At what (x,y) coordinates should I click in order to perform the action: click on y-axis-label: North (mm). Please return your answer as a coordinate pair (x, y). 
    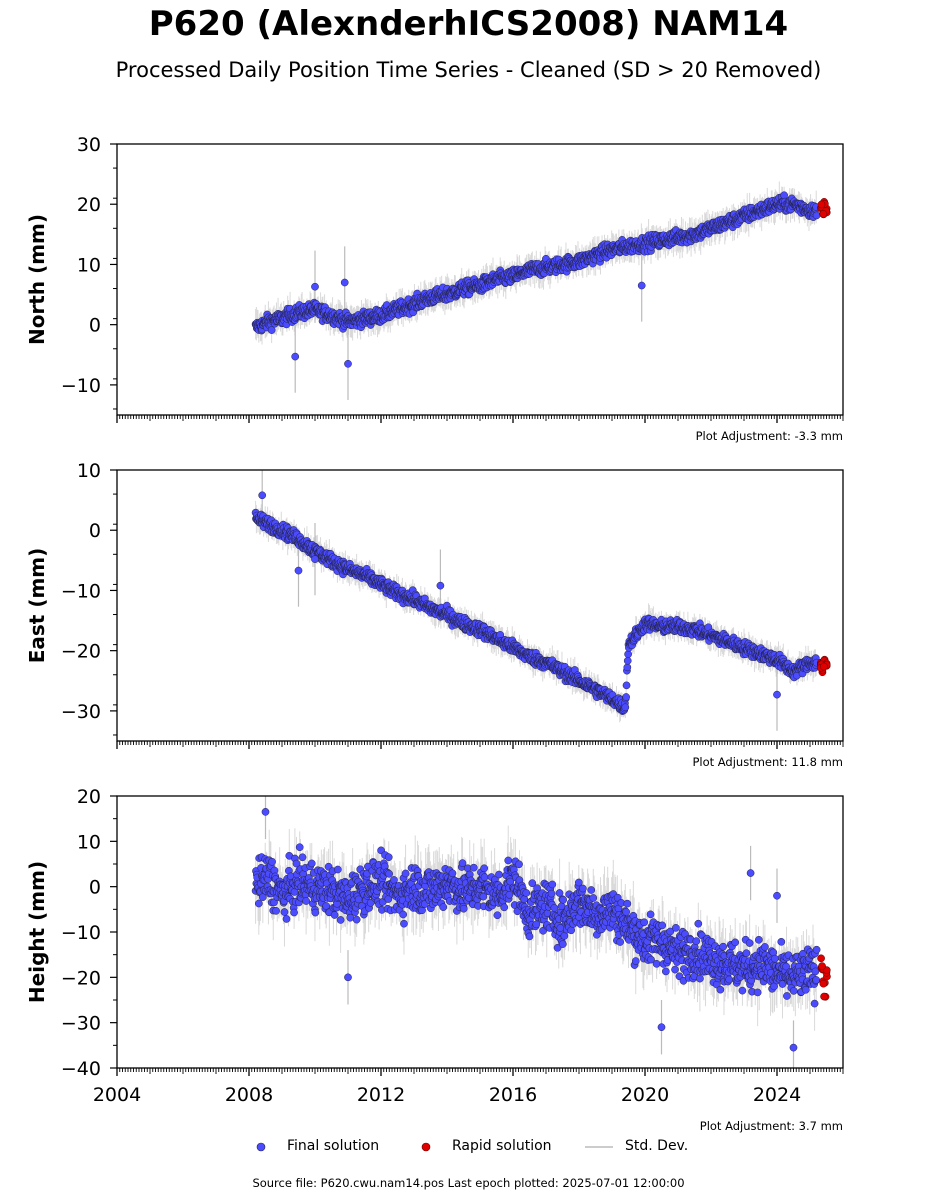
    Looking at the image, I should click on (37, 279).